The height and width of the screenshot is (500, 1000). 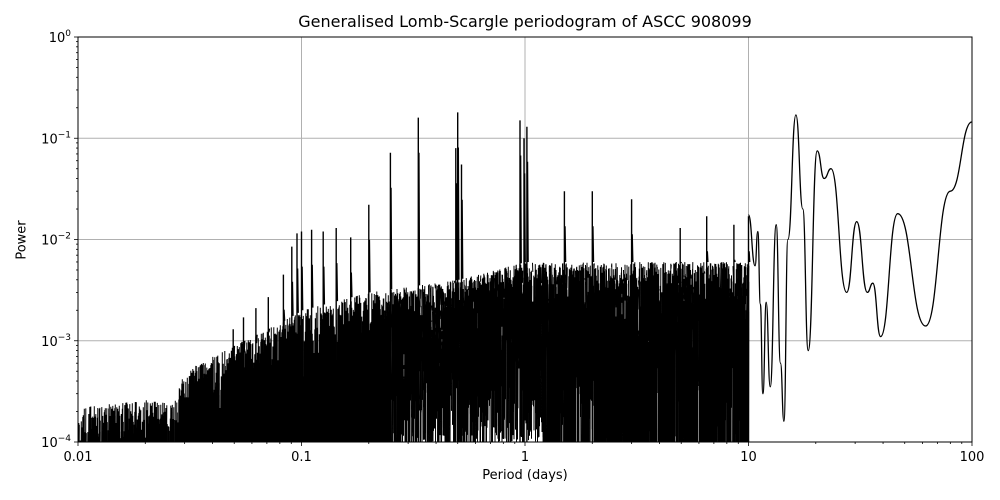 I want to click on x-tick-label: 100, so click(x=972, y=457).